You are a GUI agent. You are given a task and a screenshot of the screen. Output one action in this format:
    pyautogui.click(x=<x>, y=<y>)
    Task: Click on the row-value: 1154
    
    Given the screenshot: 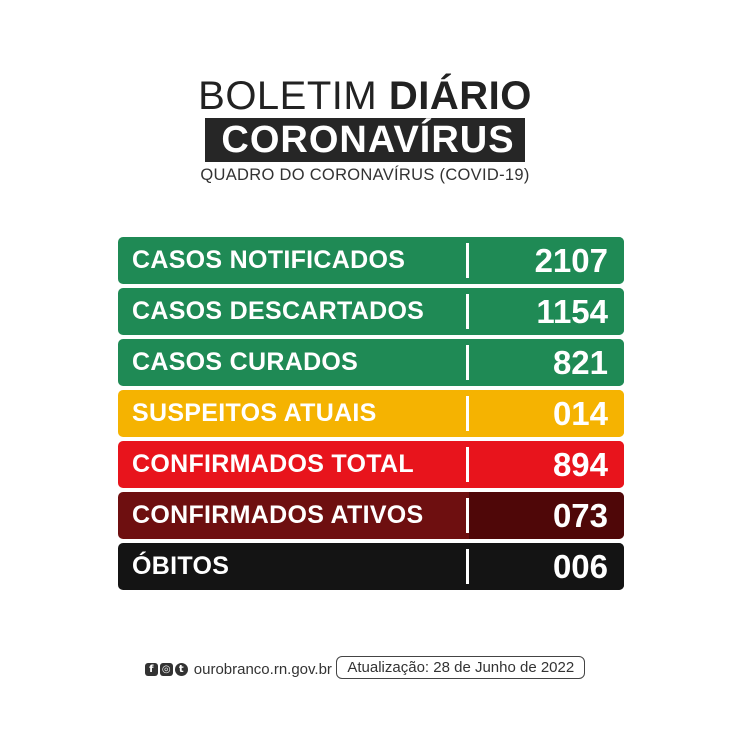 What is the action you would take?
    pyautogui.click(x=572, y=311)
    